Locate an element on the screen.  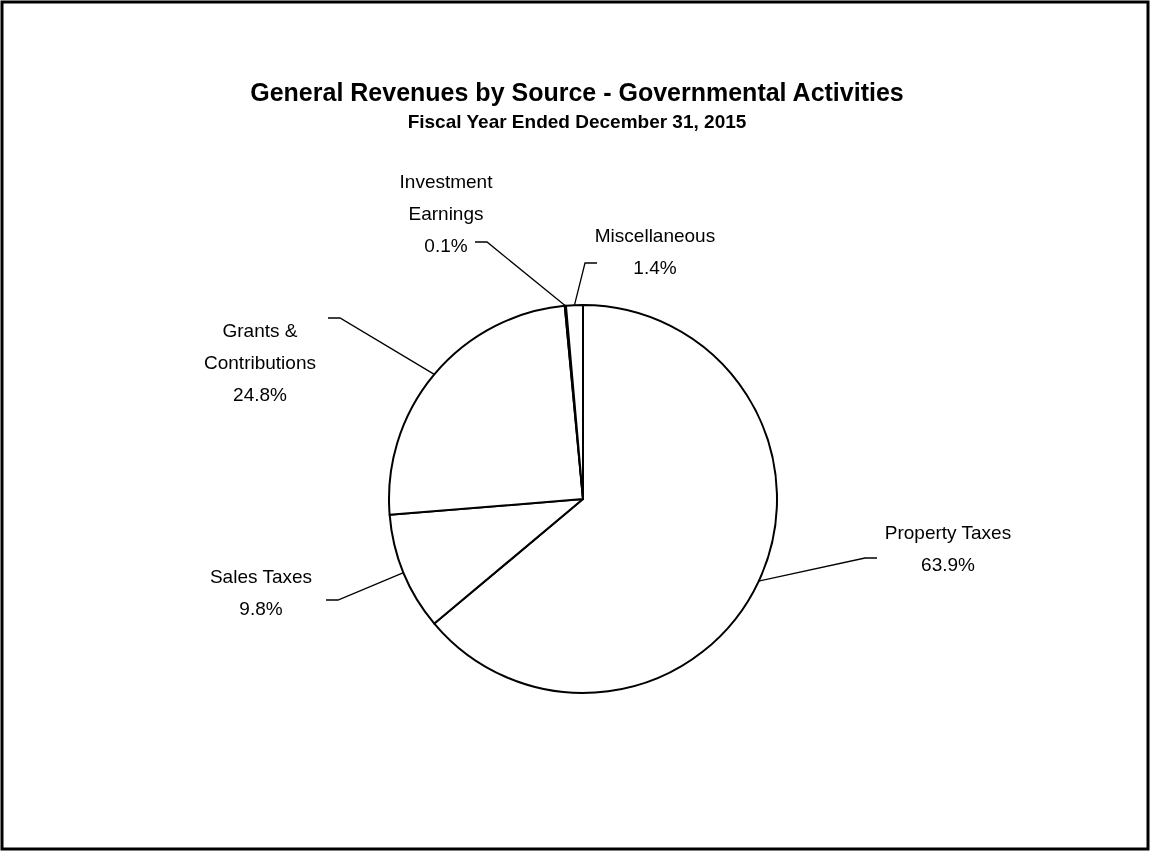
data-label: 9.8% is located at coordinates (261, 608).